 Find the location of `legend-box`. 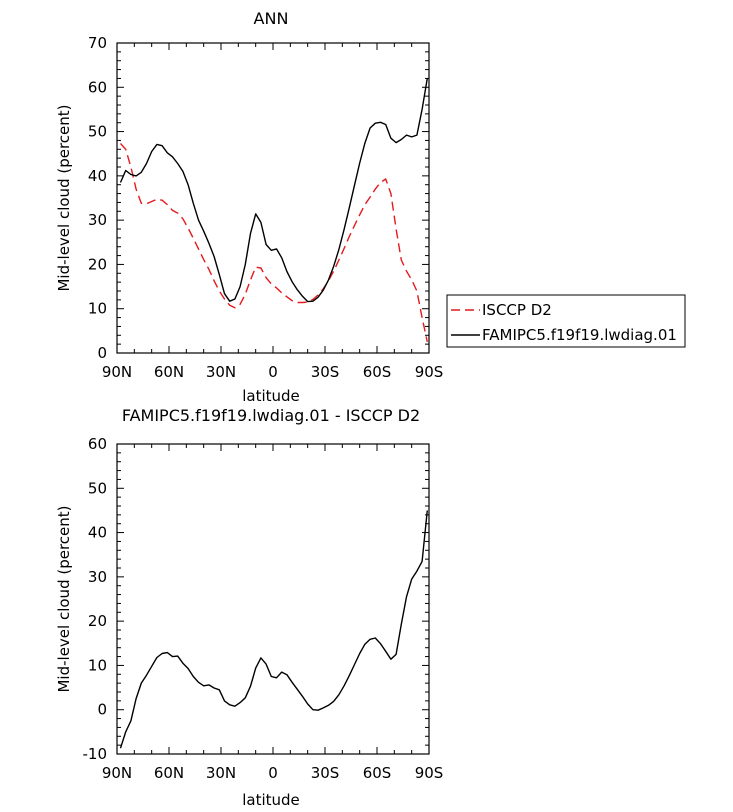

legend-box is located at coordinates (566, 321).